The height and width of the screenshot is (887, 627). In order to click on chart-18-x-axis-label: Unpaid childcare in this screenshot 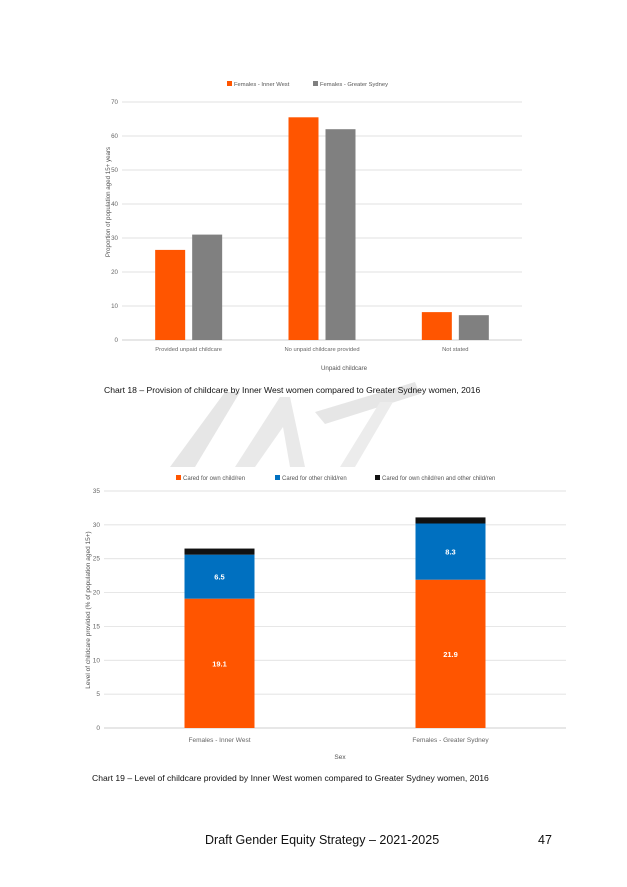, I will do `click(344, 368)`.